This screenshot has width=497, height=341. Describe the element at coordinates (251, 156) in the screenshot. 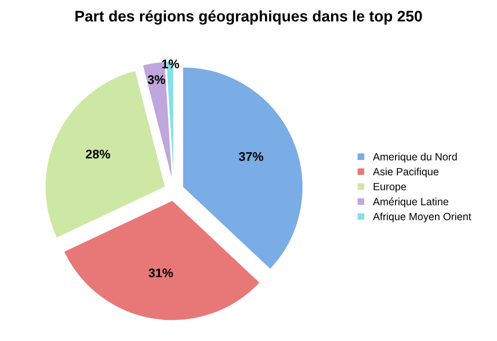

I see `data-label: 37%` at that location.